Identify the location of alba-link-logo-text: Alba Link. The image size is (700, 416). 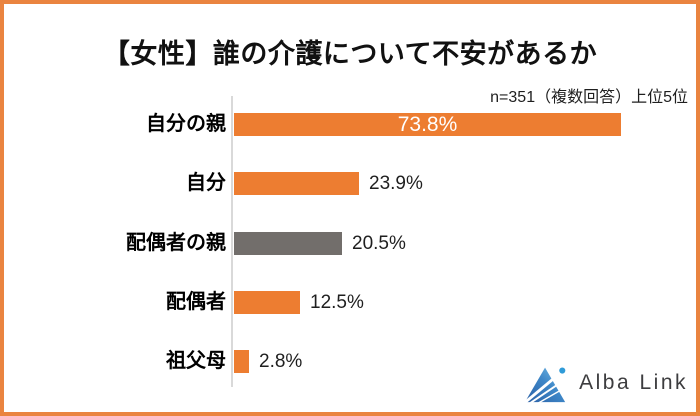
(633, 382).